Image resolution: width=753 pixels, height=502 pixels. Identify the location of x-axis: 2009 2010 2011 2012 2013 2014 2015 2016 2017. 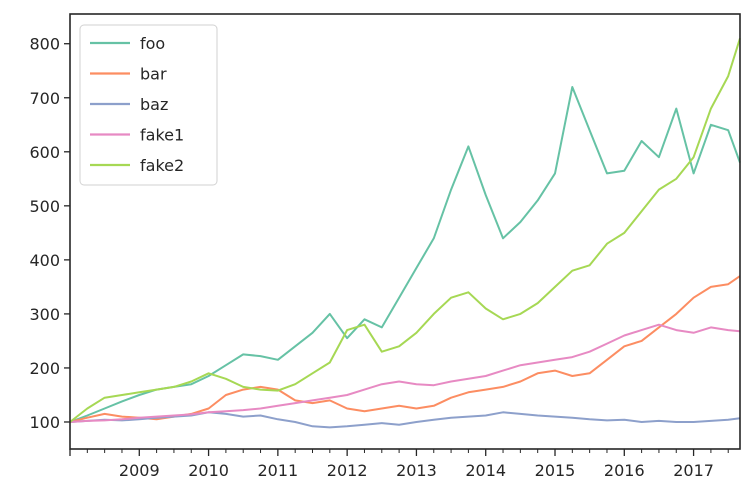
(399, 464).